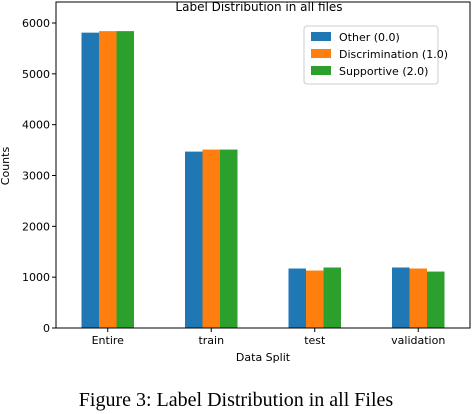 The image size is (472, 414). I want to click on y-tick-label: 6000, so click(36, 23).